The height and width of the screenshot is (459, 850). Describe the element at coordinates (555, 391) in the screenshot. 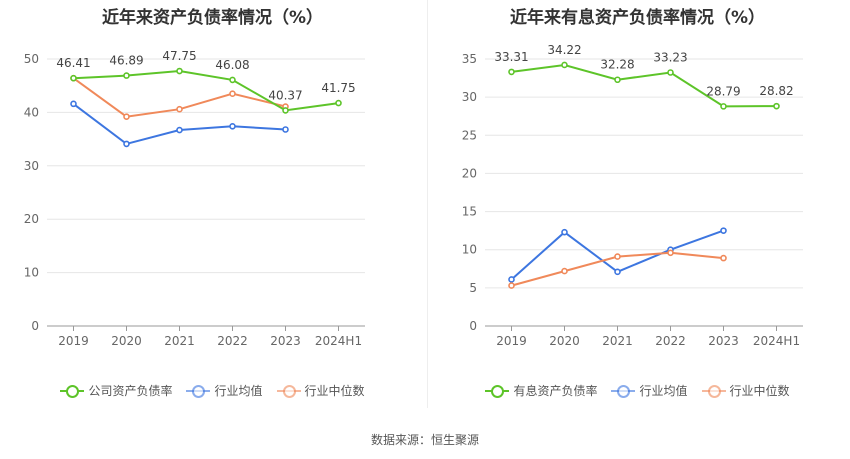

I see `legend-label: 有息资产负债率` at that location.